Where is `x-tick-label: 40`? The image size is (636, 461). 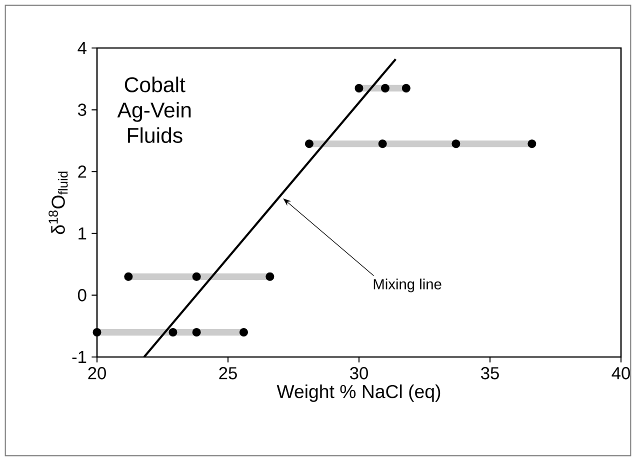 x-tick-label: 40 is located at coordinates (621, 373).